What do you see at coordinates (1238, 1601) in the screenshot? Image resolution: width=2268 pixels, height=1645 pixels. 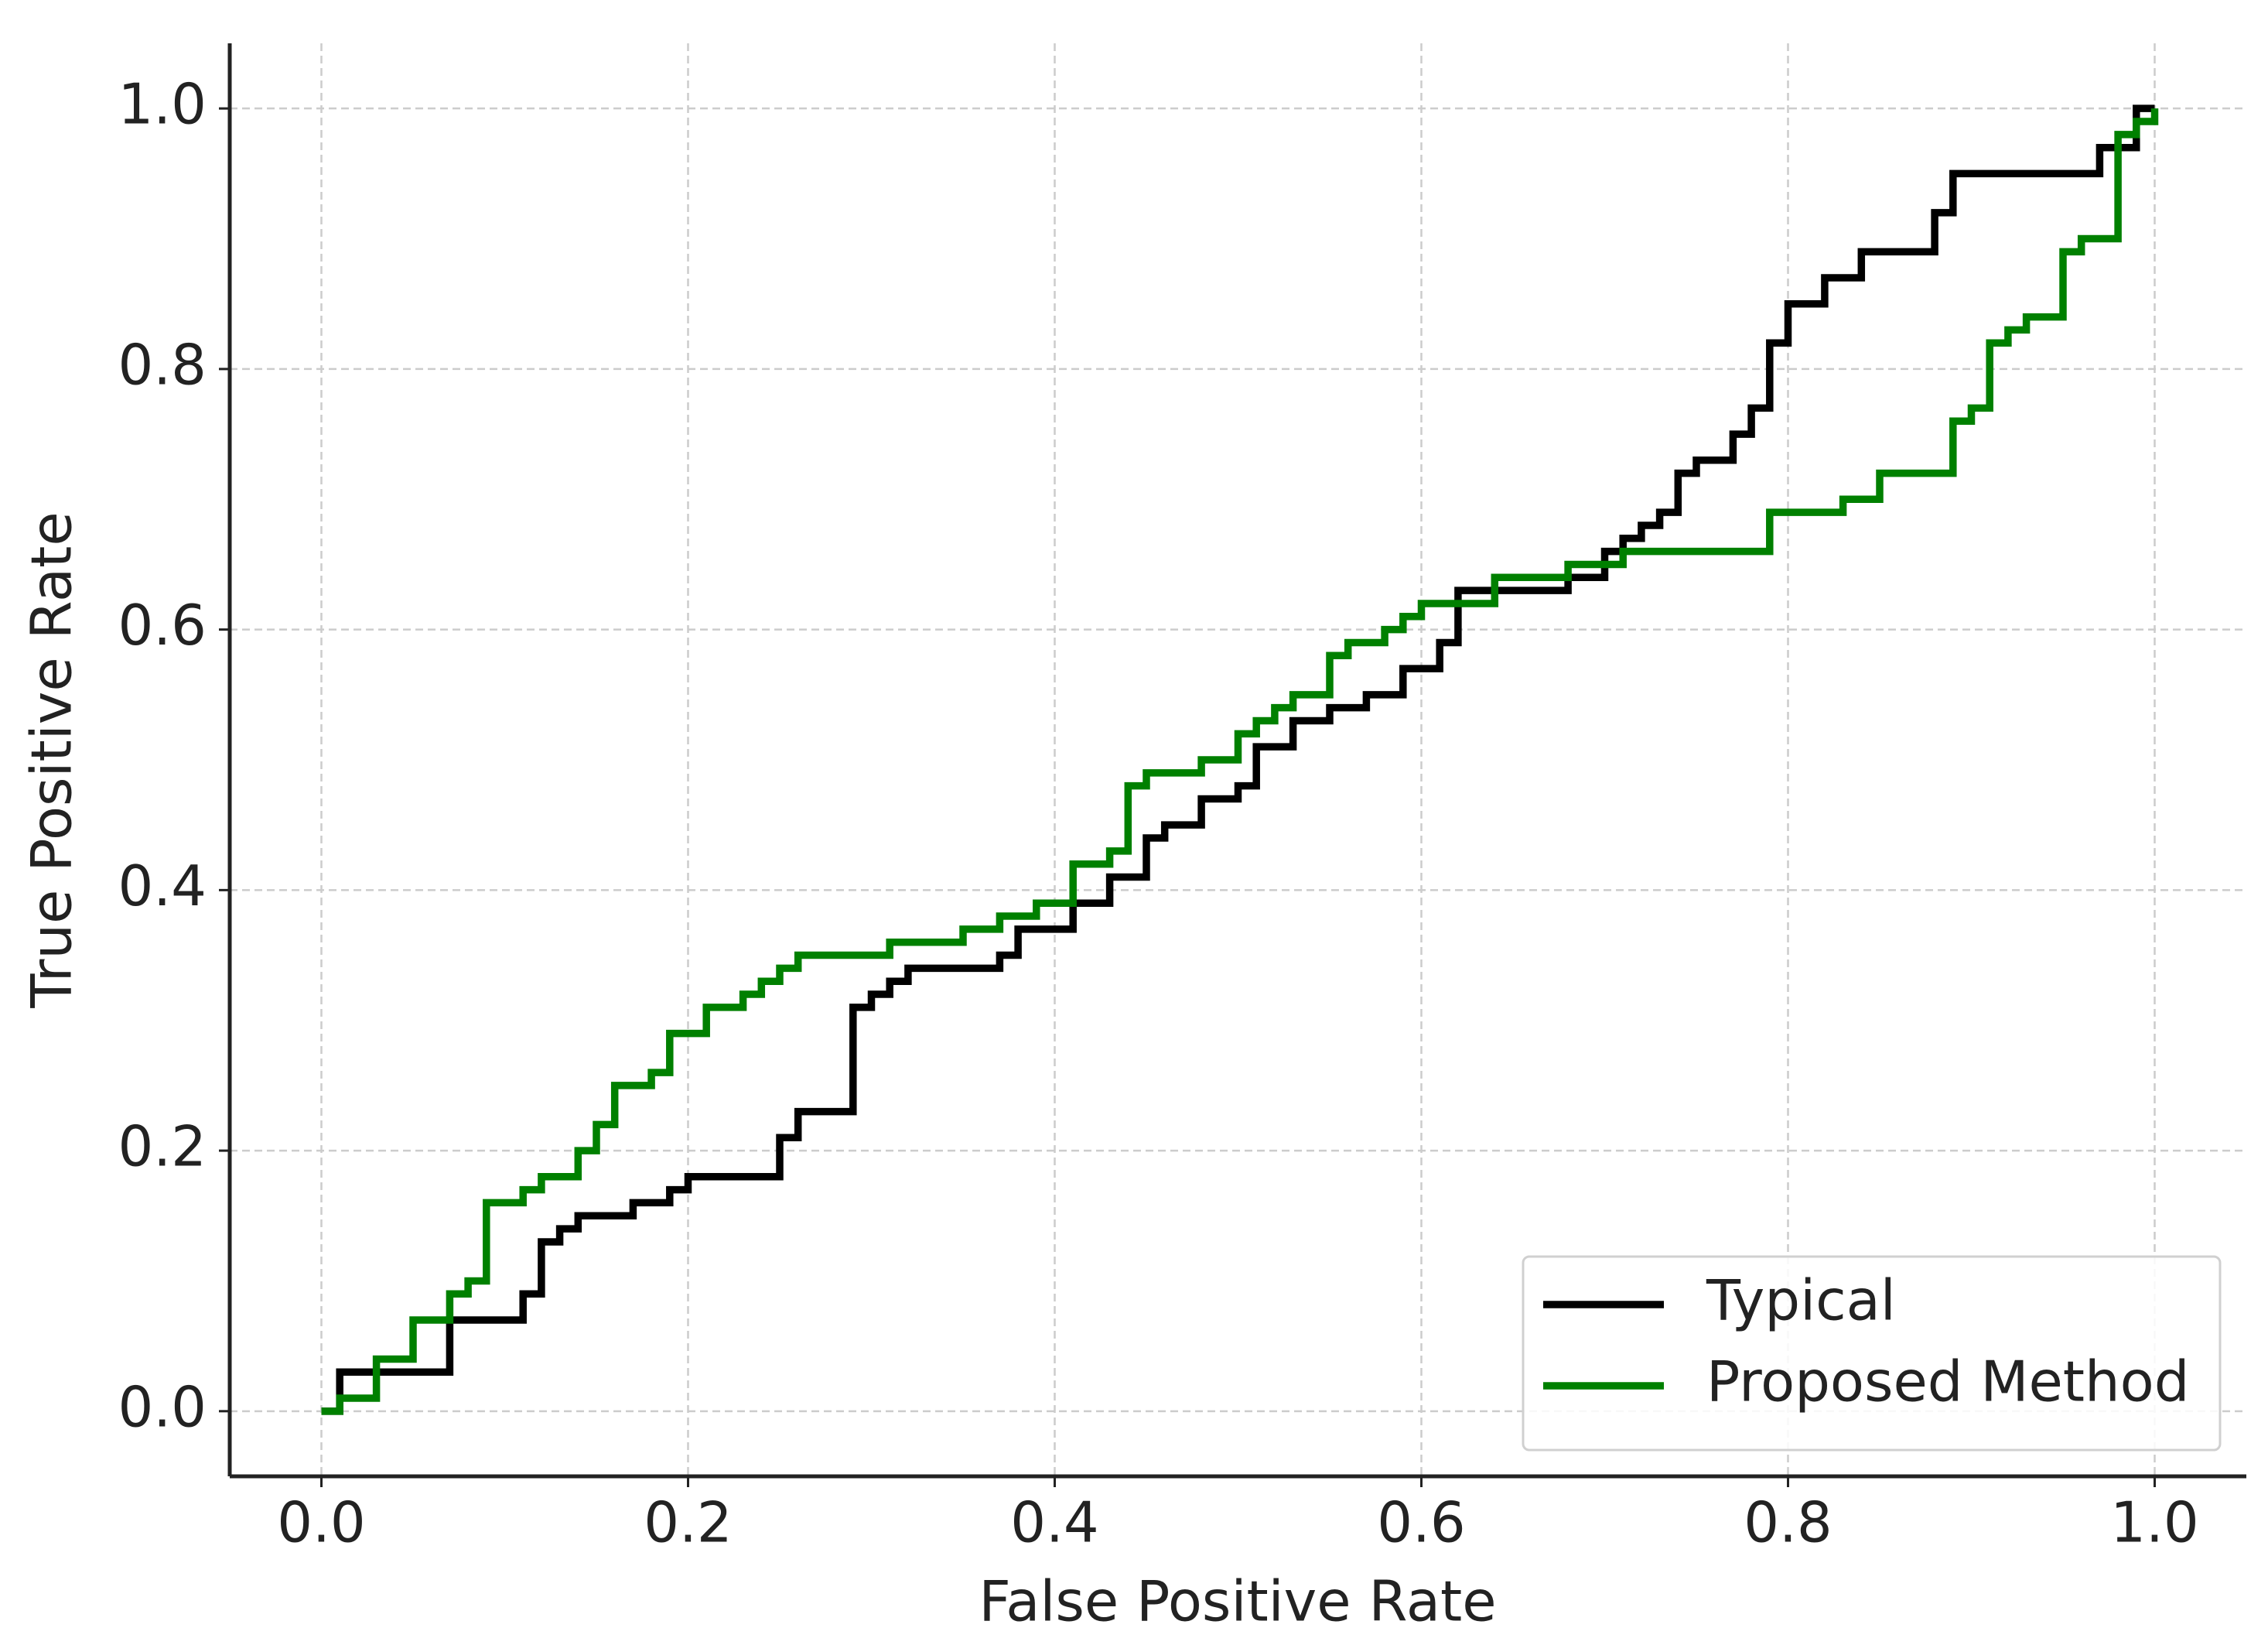 I see `x-axis-label: False Positive Rate` at bounding box center [1238, 1601].